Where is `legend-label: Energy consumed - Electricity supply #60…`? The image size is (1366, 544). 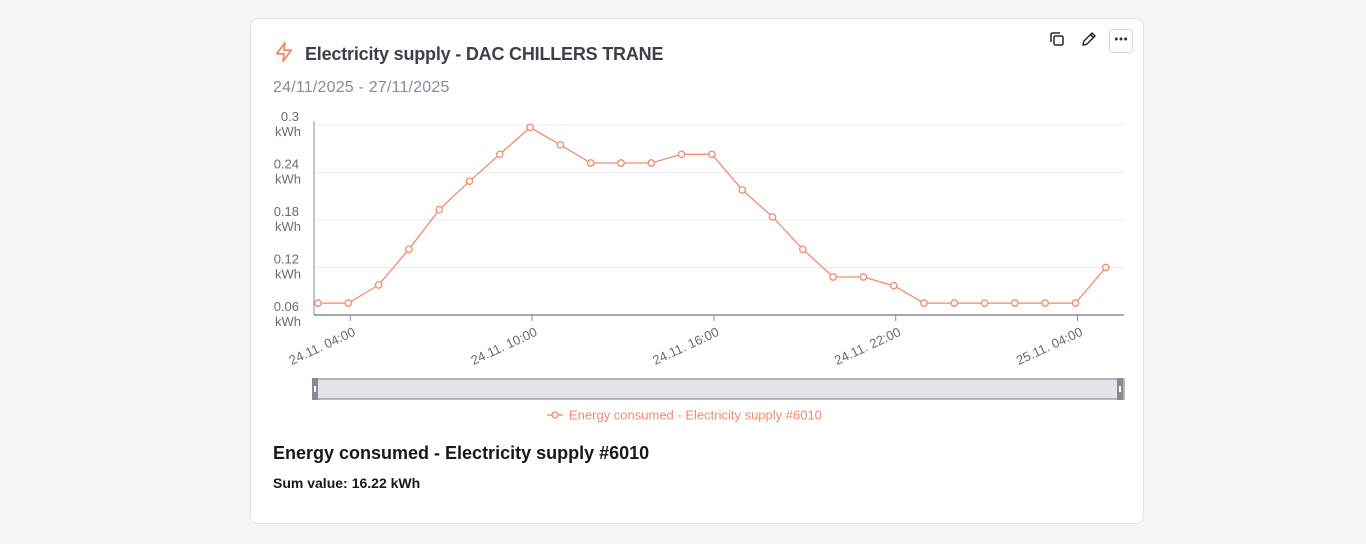 legend-label: Energy consumed - Electricity supply #60… is located at coordinates (695, 415).